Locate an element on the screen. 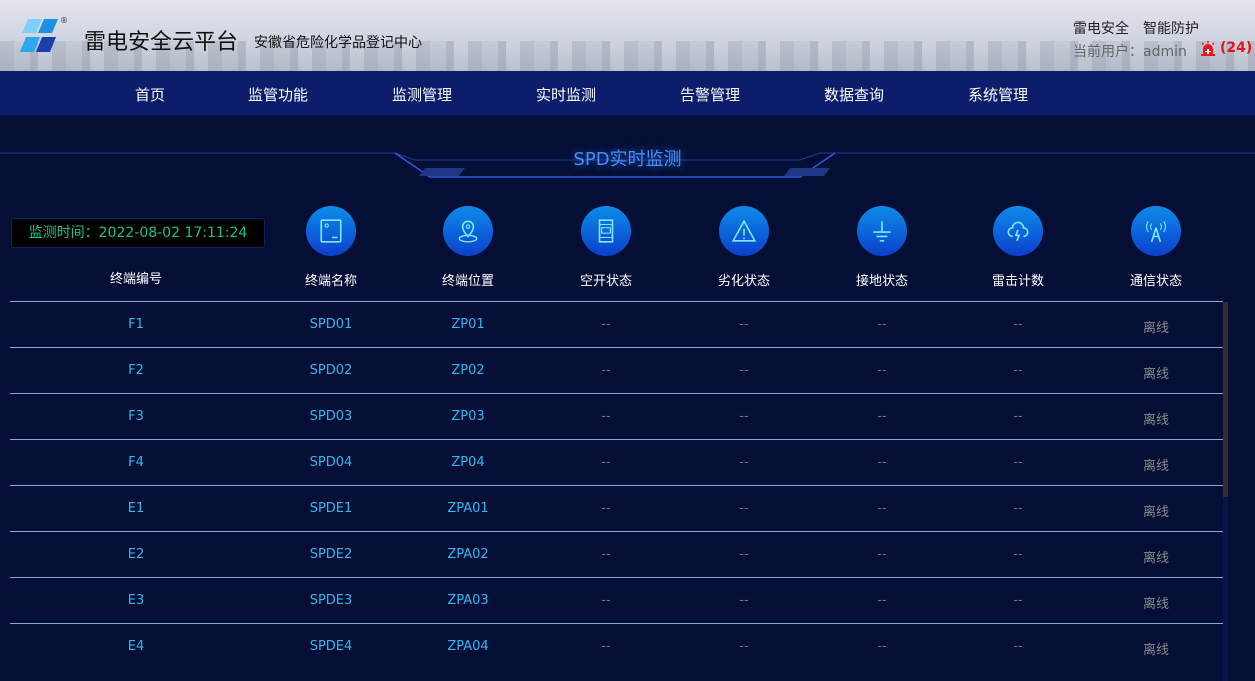 Image resolution: width=1255 pixels, height=681 pixels. table-cell: E2 is located at coordinates (136, 554).